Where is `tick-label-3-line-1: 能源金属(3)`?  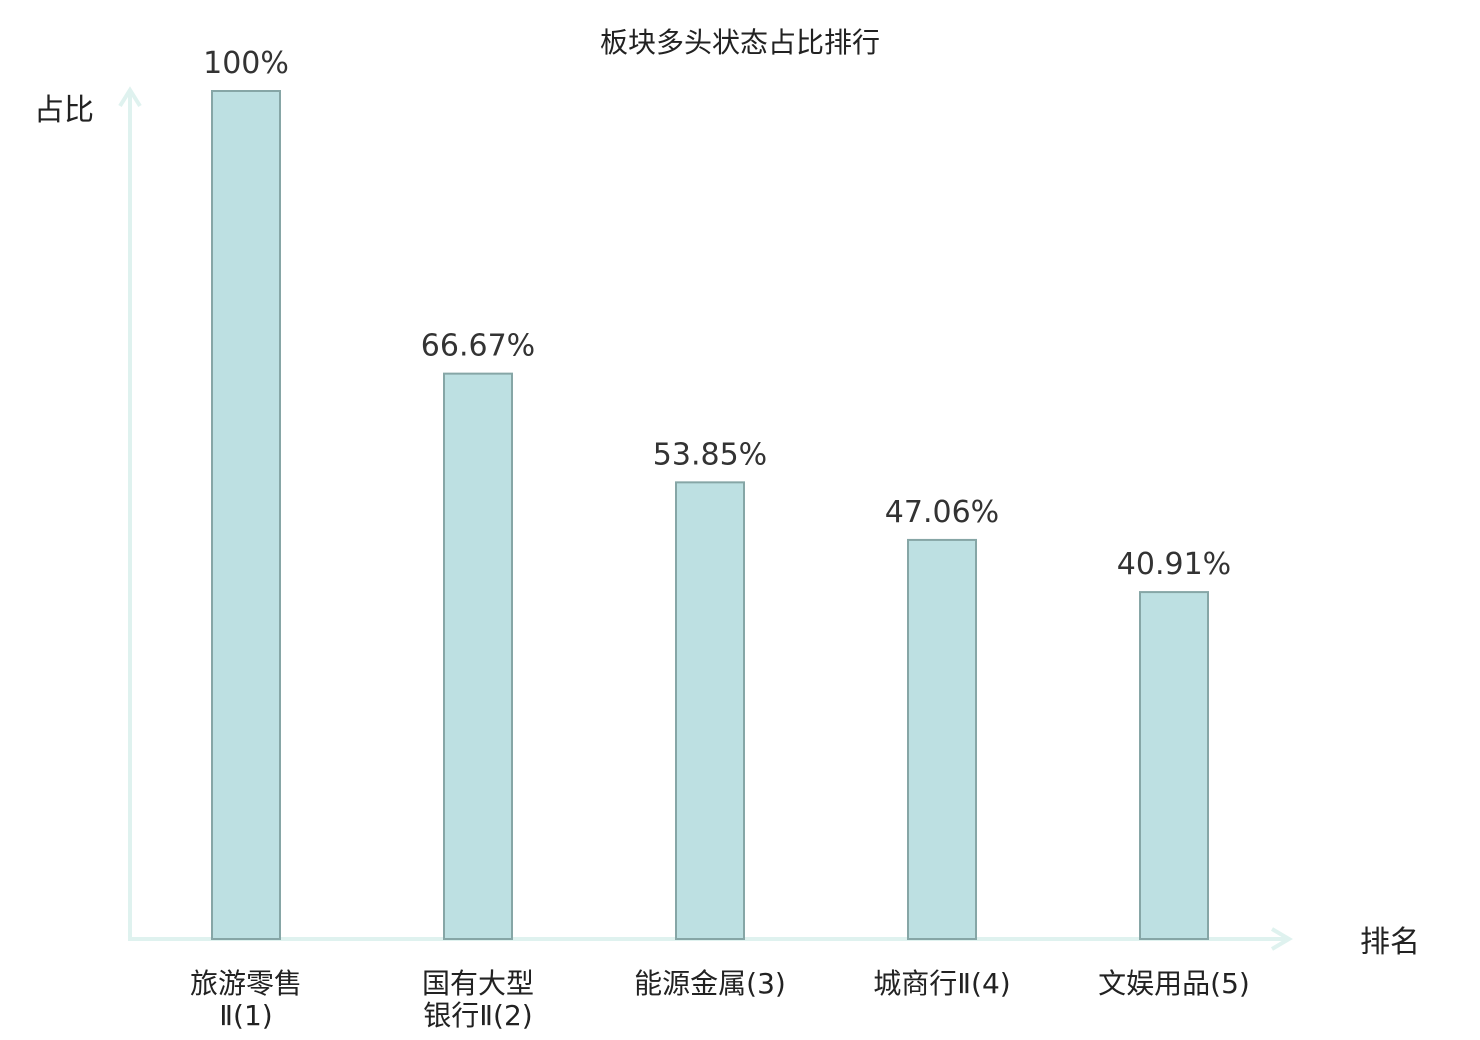
tick-label-3-line-1: 能源金属(3) is located at coordinates (710, 983).